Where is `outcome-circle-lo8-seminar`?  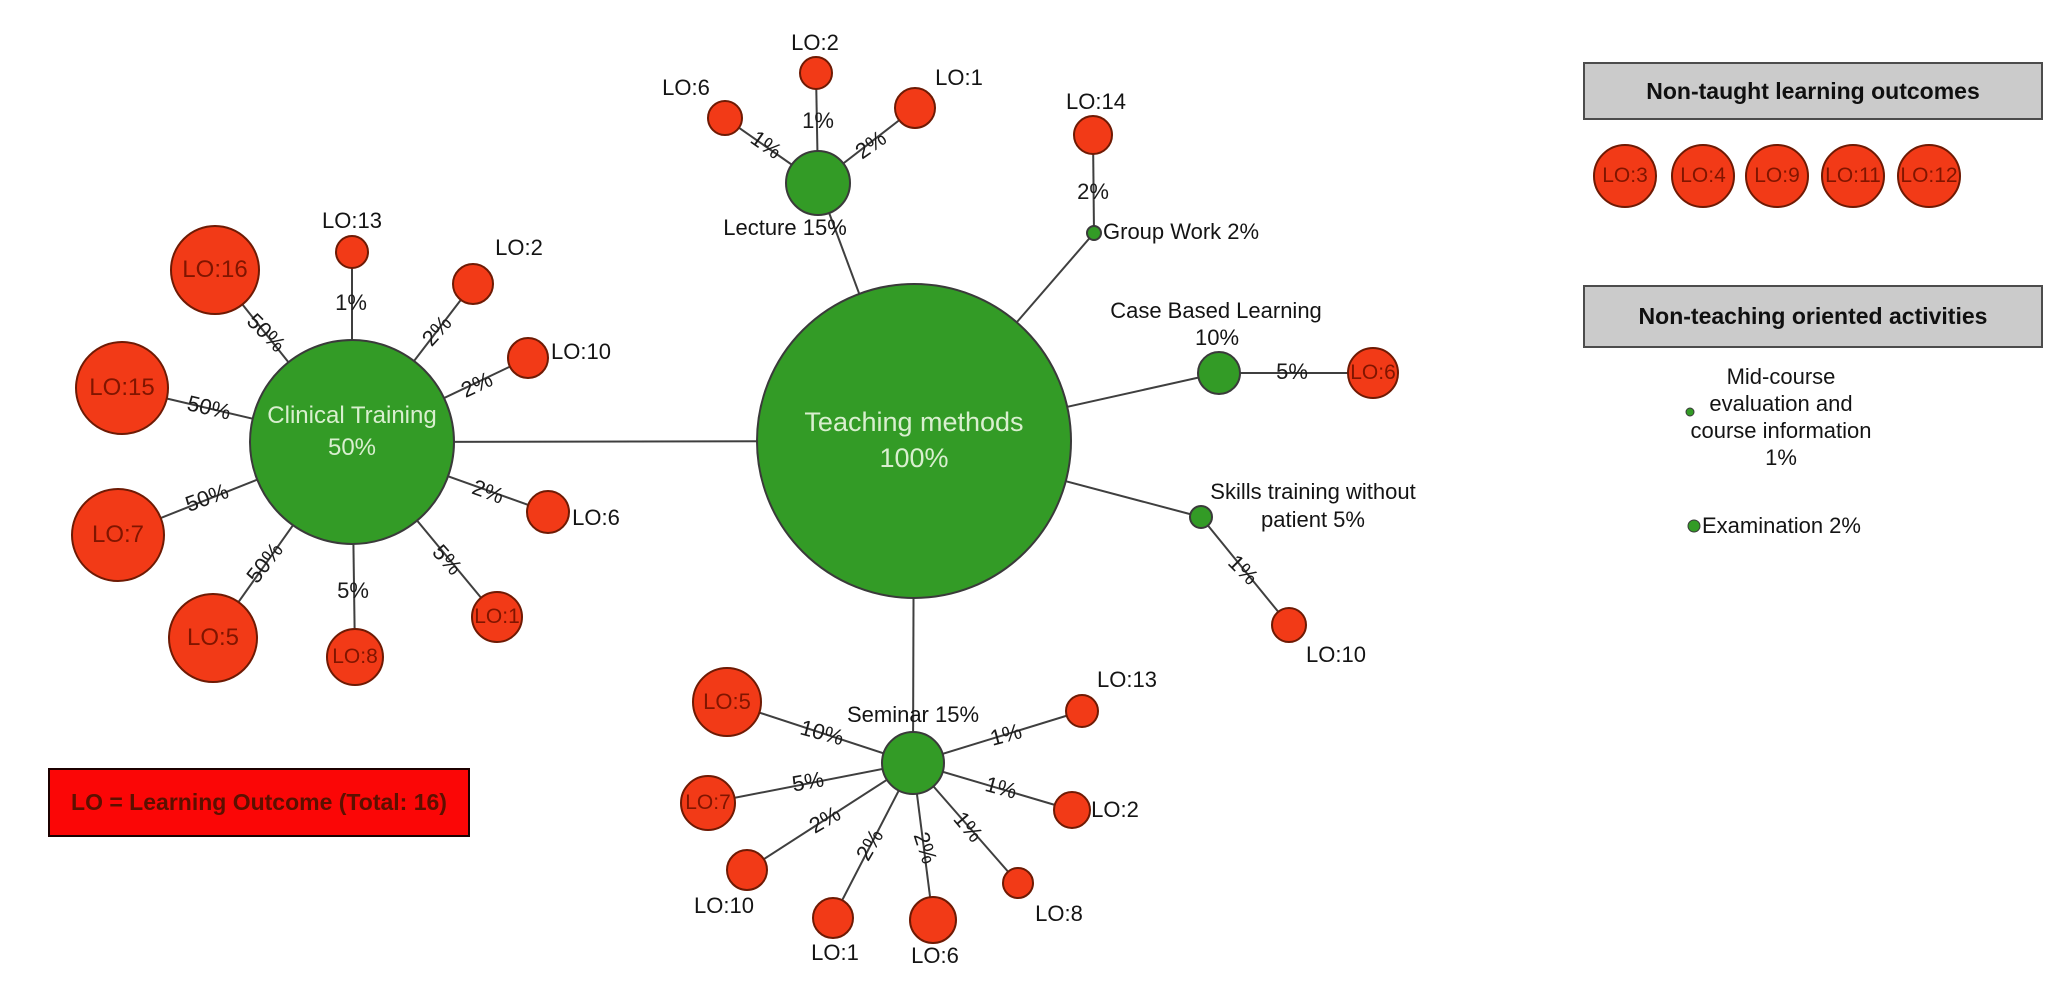 outcome-circle-lo8-seminar is located at coordinates (1018, 883).